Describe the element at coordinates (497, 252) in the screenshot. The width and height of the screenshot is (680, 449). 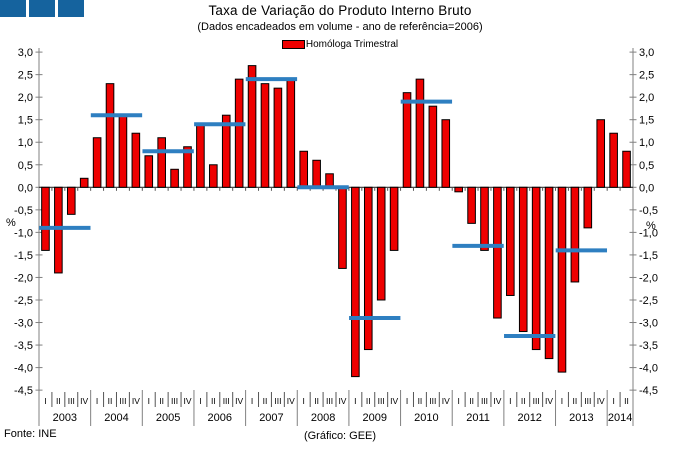
I see `bar-2011-Q4` at that location.